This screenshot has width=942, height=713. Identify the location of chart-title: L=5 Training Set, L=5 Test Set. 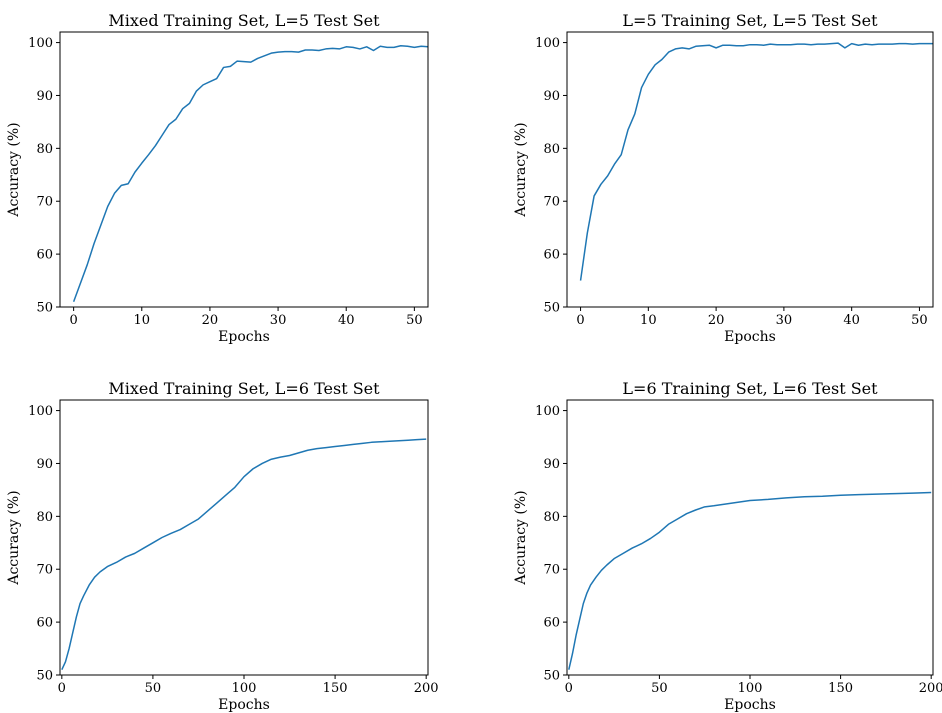
(750, 20).